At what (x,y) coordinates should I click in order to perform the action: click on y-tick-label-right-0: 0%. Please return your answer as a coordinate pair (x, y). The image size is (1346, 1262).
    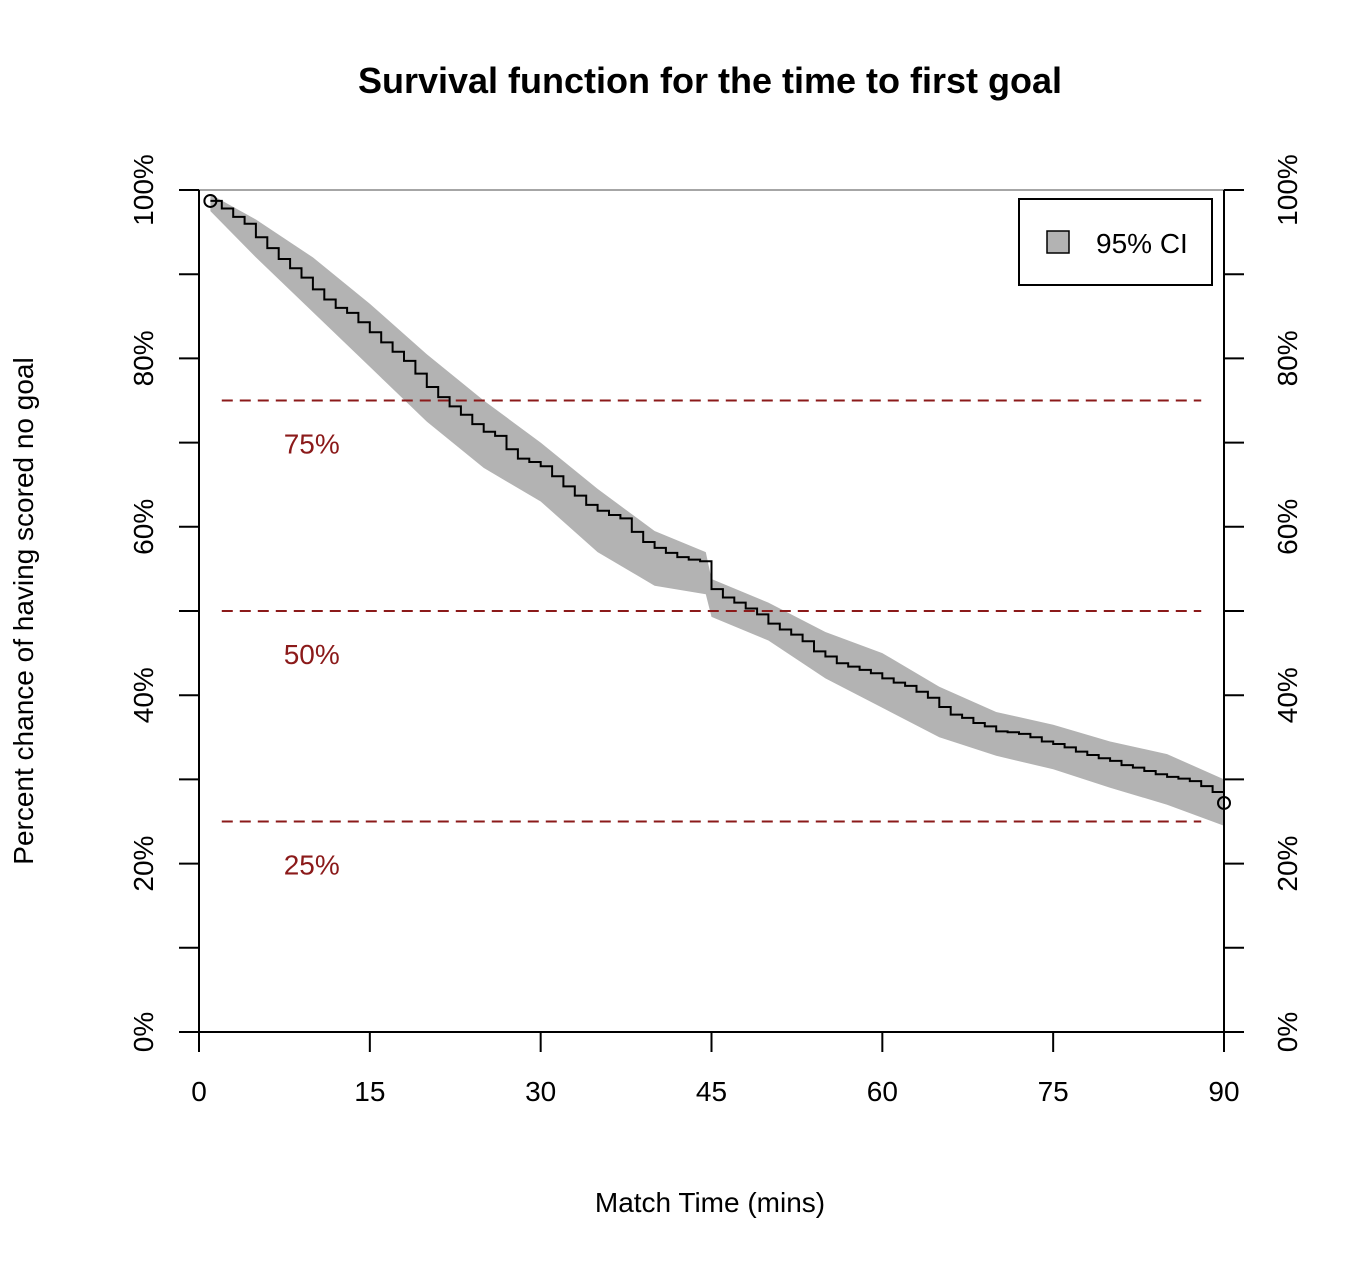
    Looking at the image, I should click on (1287, 1032).